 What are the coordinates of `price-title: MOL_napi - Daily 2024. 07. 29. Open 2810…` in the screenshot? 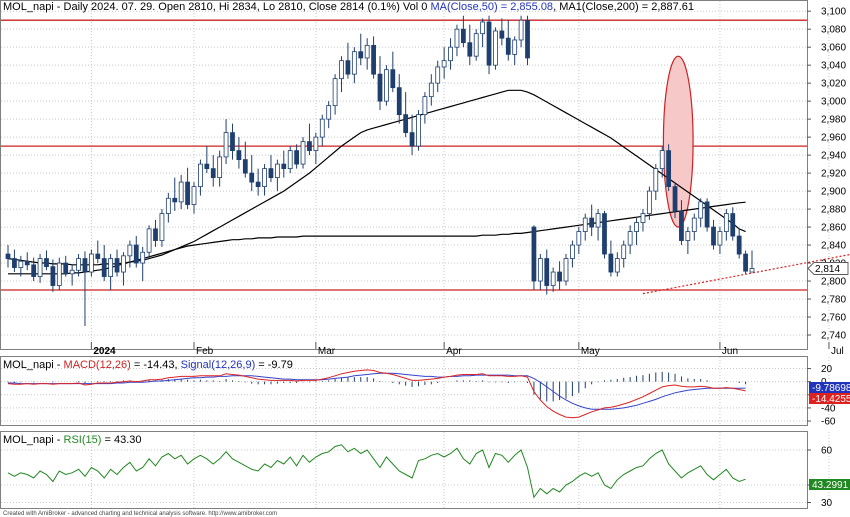 It's located at (215, 7).